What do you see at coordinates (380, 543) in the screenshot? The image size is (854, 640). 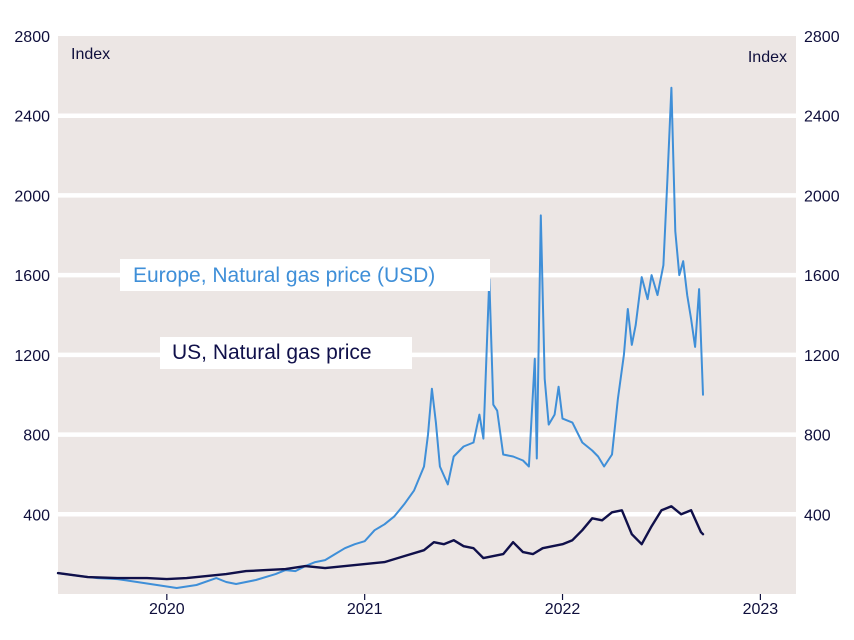 I see `us-series-line` at bounding box center [380, 543].